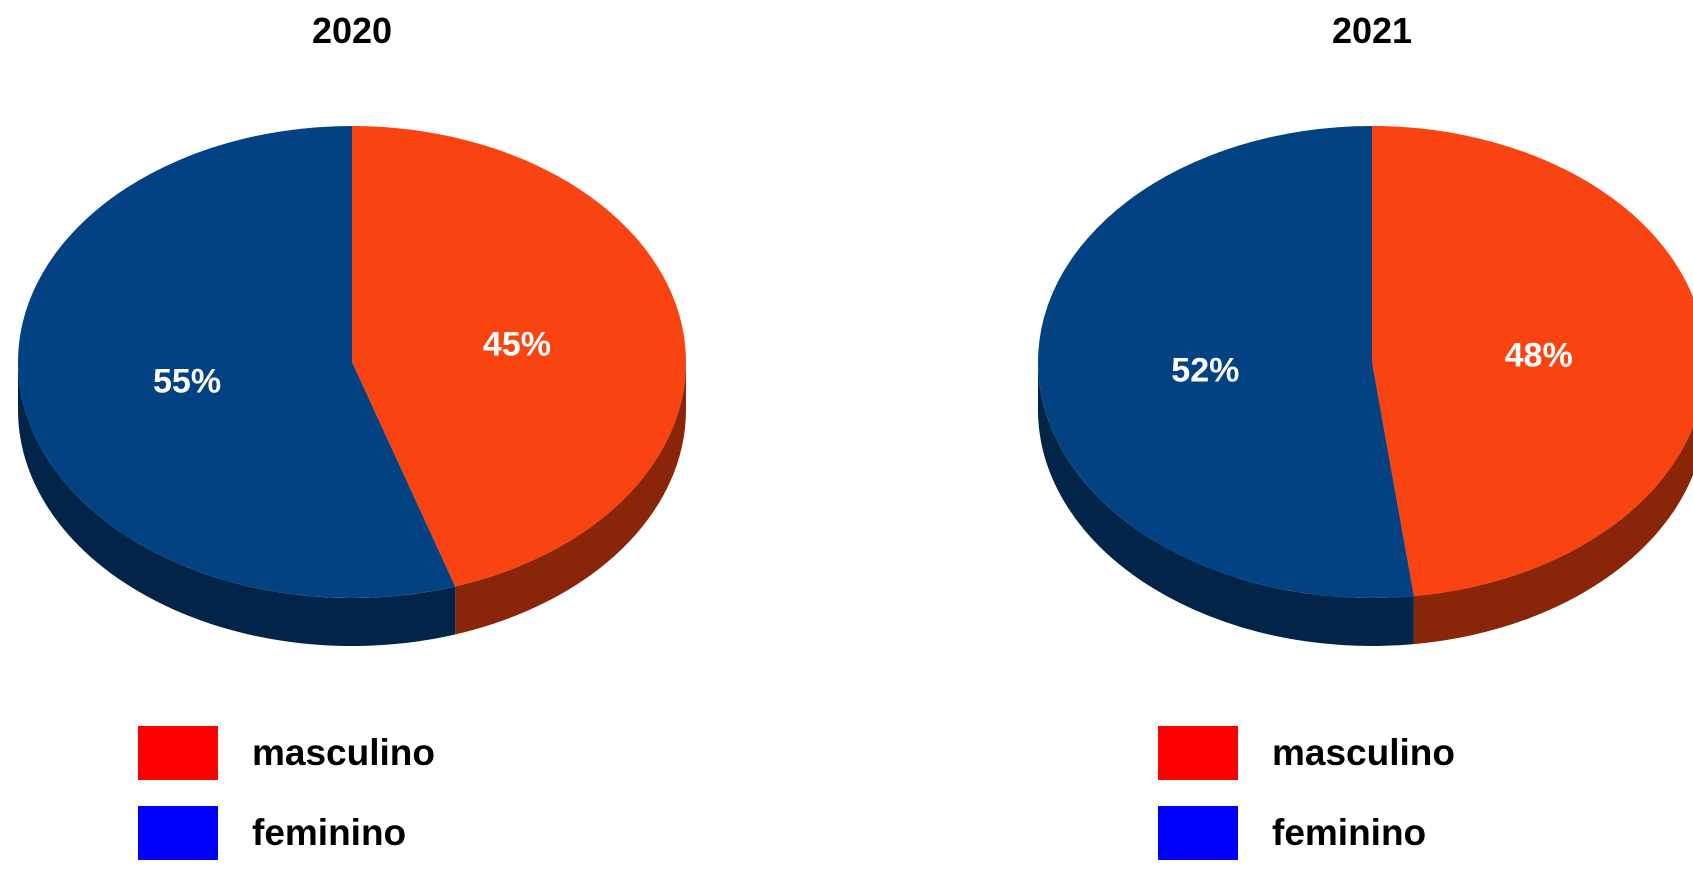  Describe the element at coordinates (517, 345) in the screenshot. I see `slice-label-masculino: 45%` at that location.